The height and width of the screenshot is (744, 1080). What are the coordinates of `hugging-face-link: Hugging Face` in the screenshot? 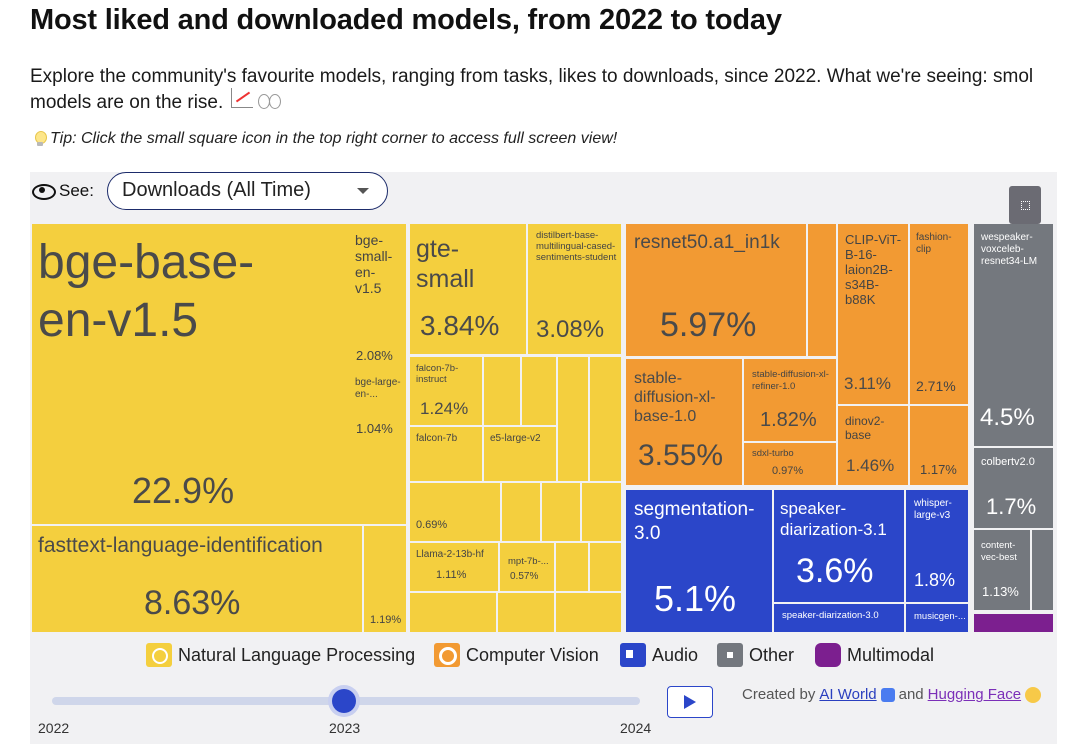 It's located at (974, 694).